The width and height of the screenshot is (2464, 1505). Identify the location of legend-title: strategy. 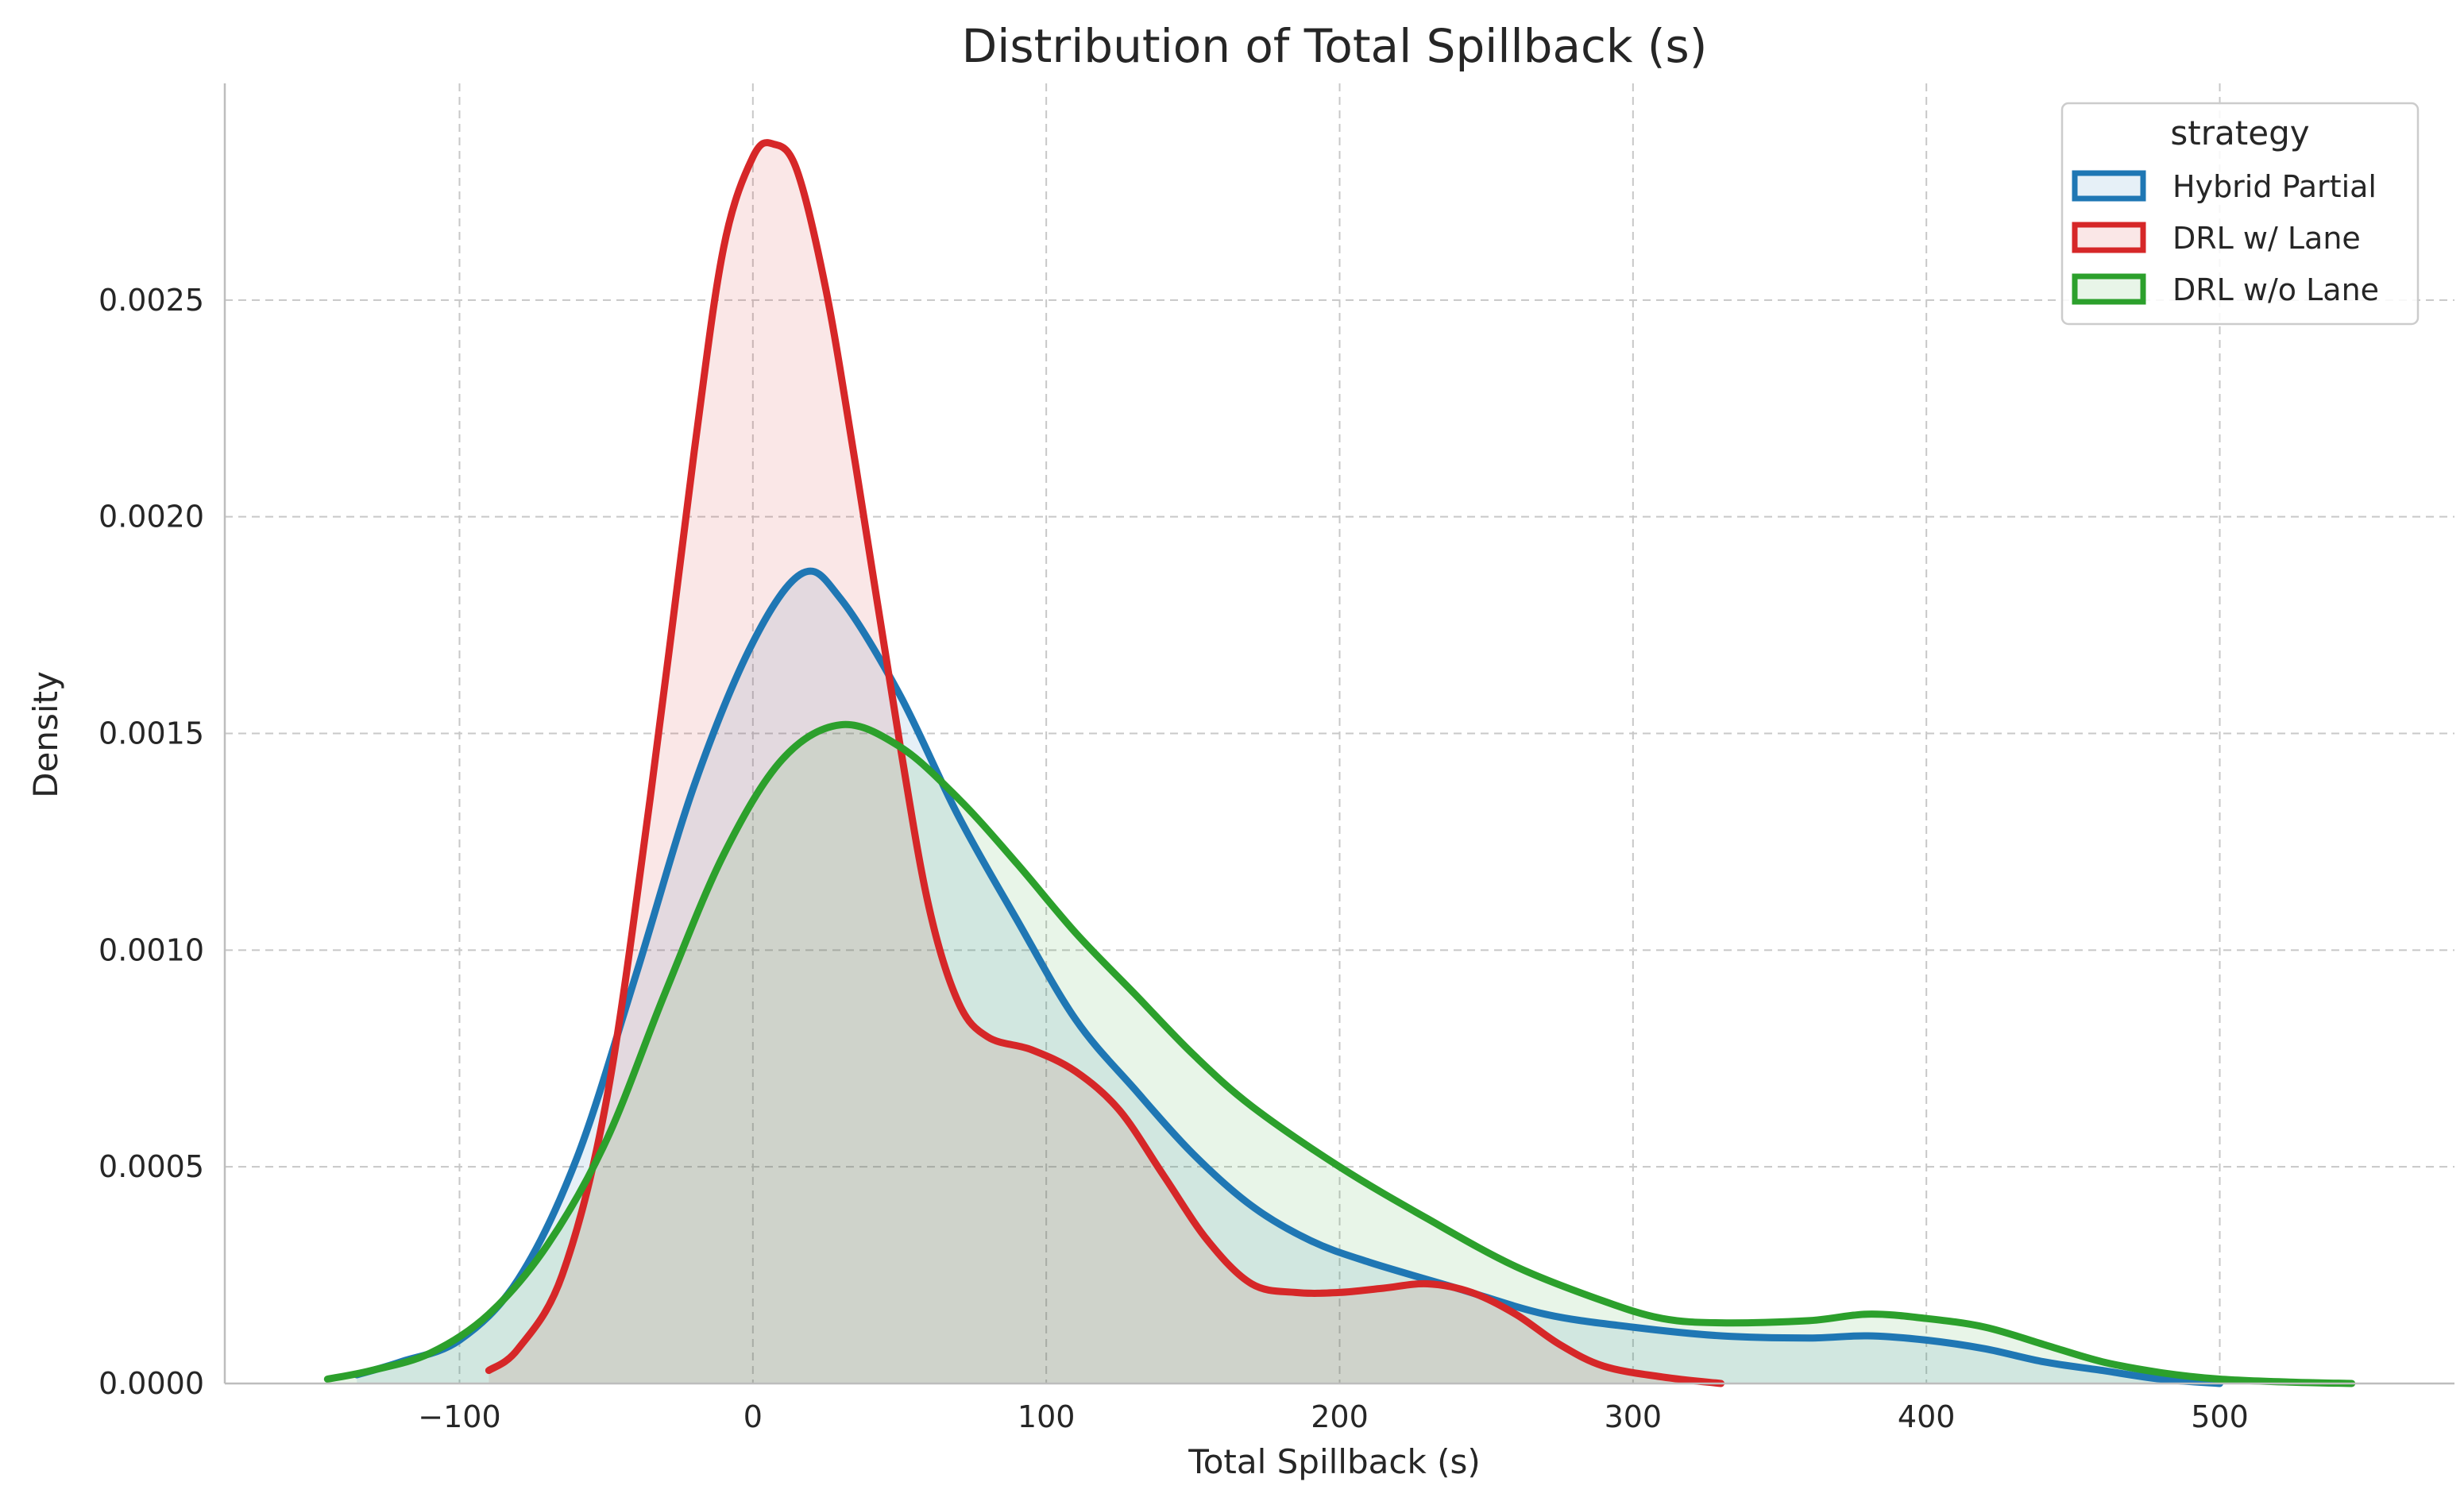
(2239, 133).